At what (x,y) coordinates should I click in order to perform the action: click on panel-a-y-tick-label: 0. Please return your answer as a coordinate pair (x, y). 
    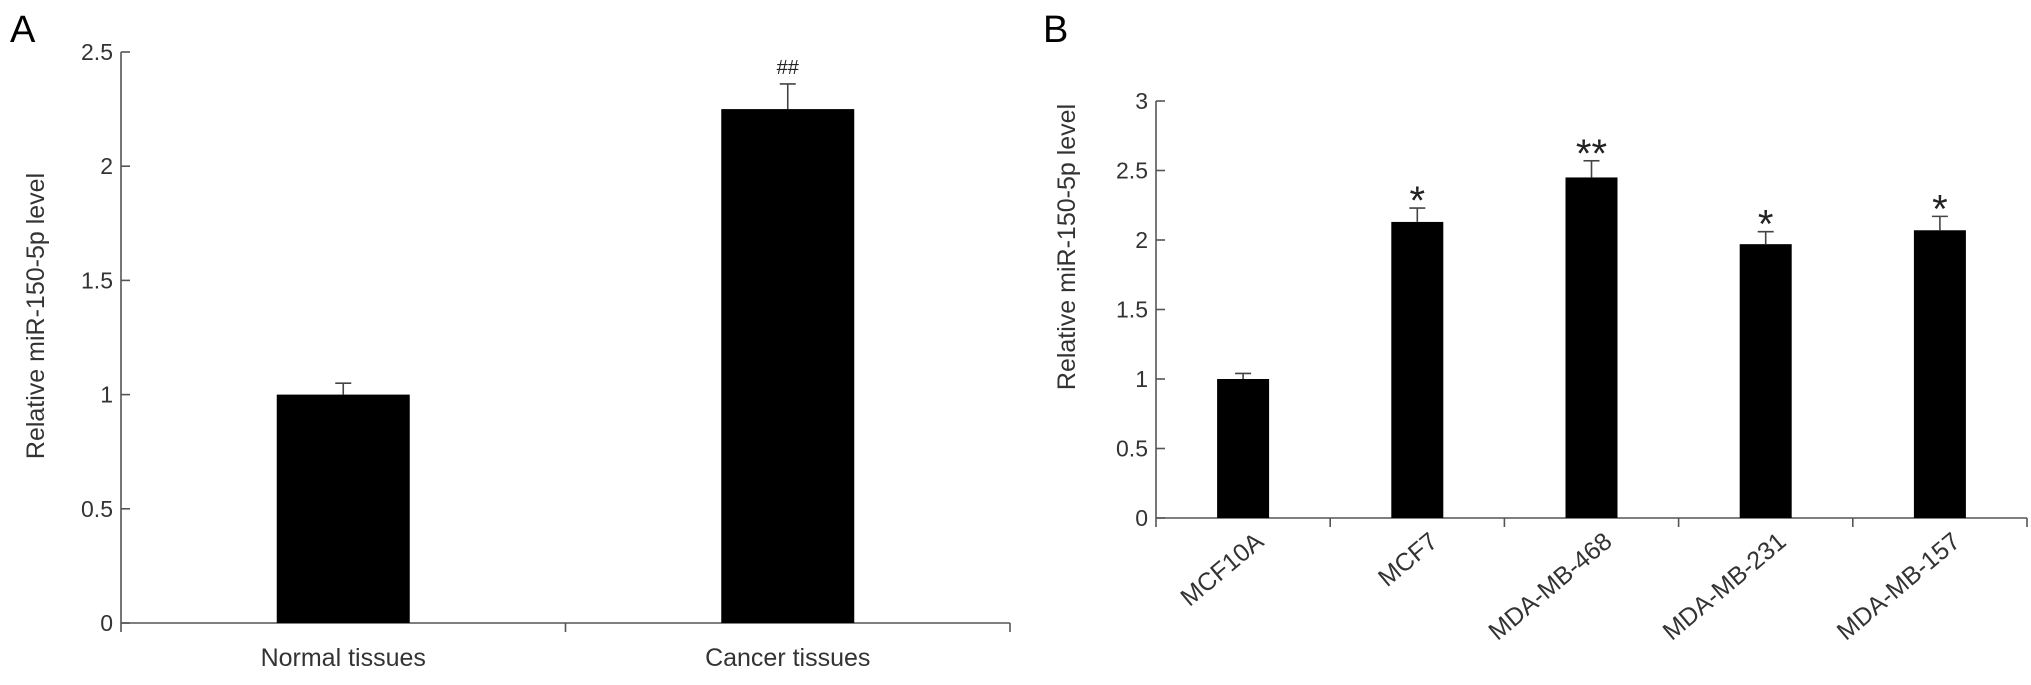
    Looking at the image, I should click on (106, 623).